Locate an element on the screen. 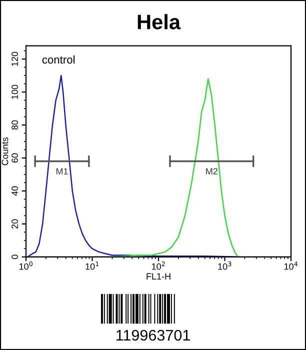 The image size is (306, 350). x-tick-label: 10$^{1}$ is located at coordinates (92, 266).